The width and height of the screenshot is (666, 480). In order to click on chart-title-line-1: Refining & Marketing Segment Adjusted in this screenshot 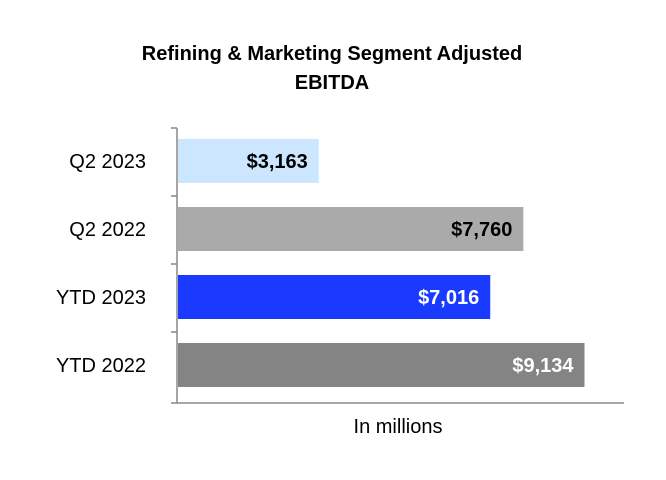, I will do `click(332, 54)`.